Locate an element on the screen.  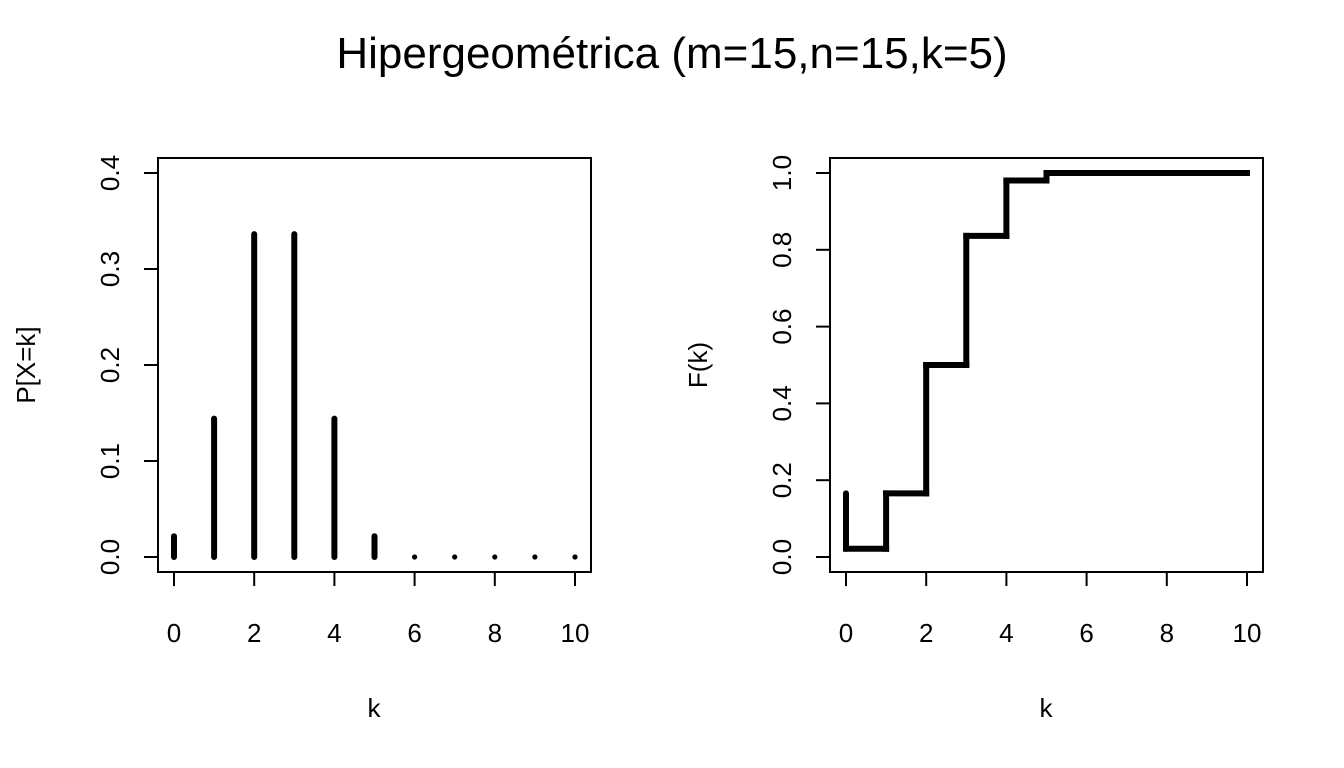
cdf-y-axis-label: F(k) is located at coordinates (698, 365).